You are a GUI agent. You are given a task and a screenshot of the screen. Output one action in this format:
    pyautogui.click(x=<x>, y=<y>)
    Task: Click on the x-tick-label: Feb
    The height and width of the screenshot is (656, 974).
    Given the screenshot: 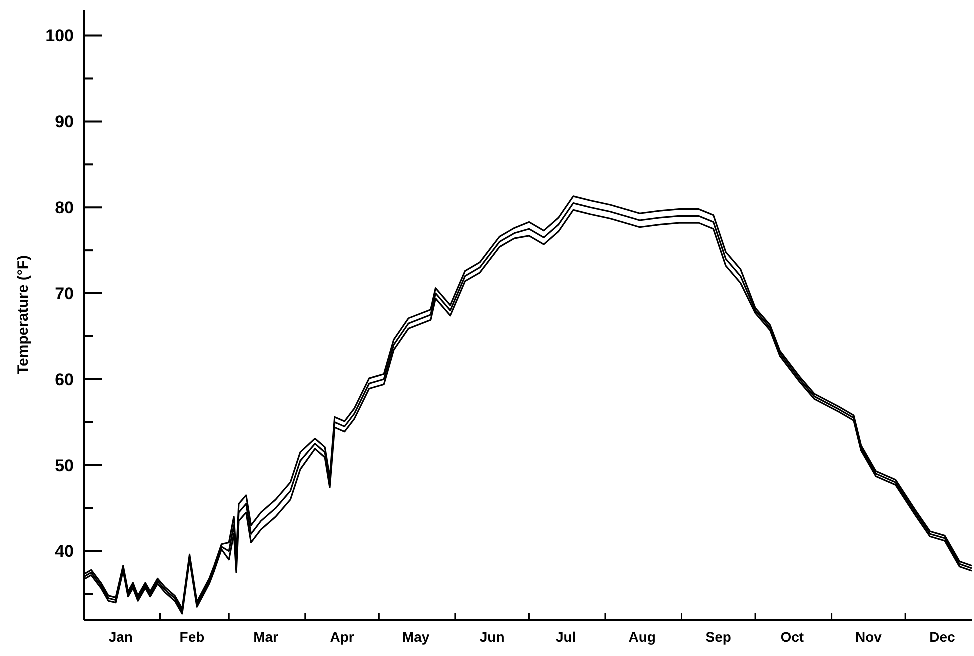 What is the action you would take?
    pyautogui.click(x=192, y=637)
    